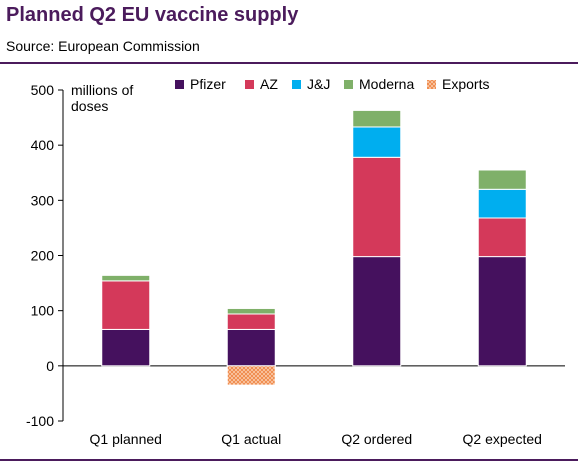  What do you see at coordinates (152, 15) in the screenshot?
I see `chart-title: Planned Q2 EU vaccine supply` at bounding box center [152, 15].